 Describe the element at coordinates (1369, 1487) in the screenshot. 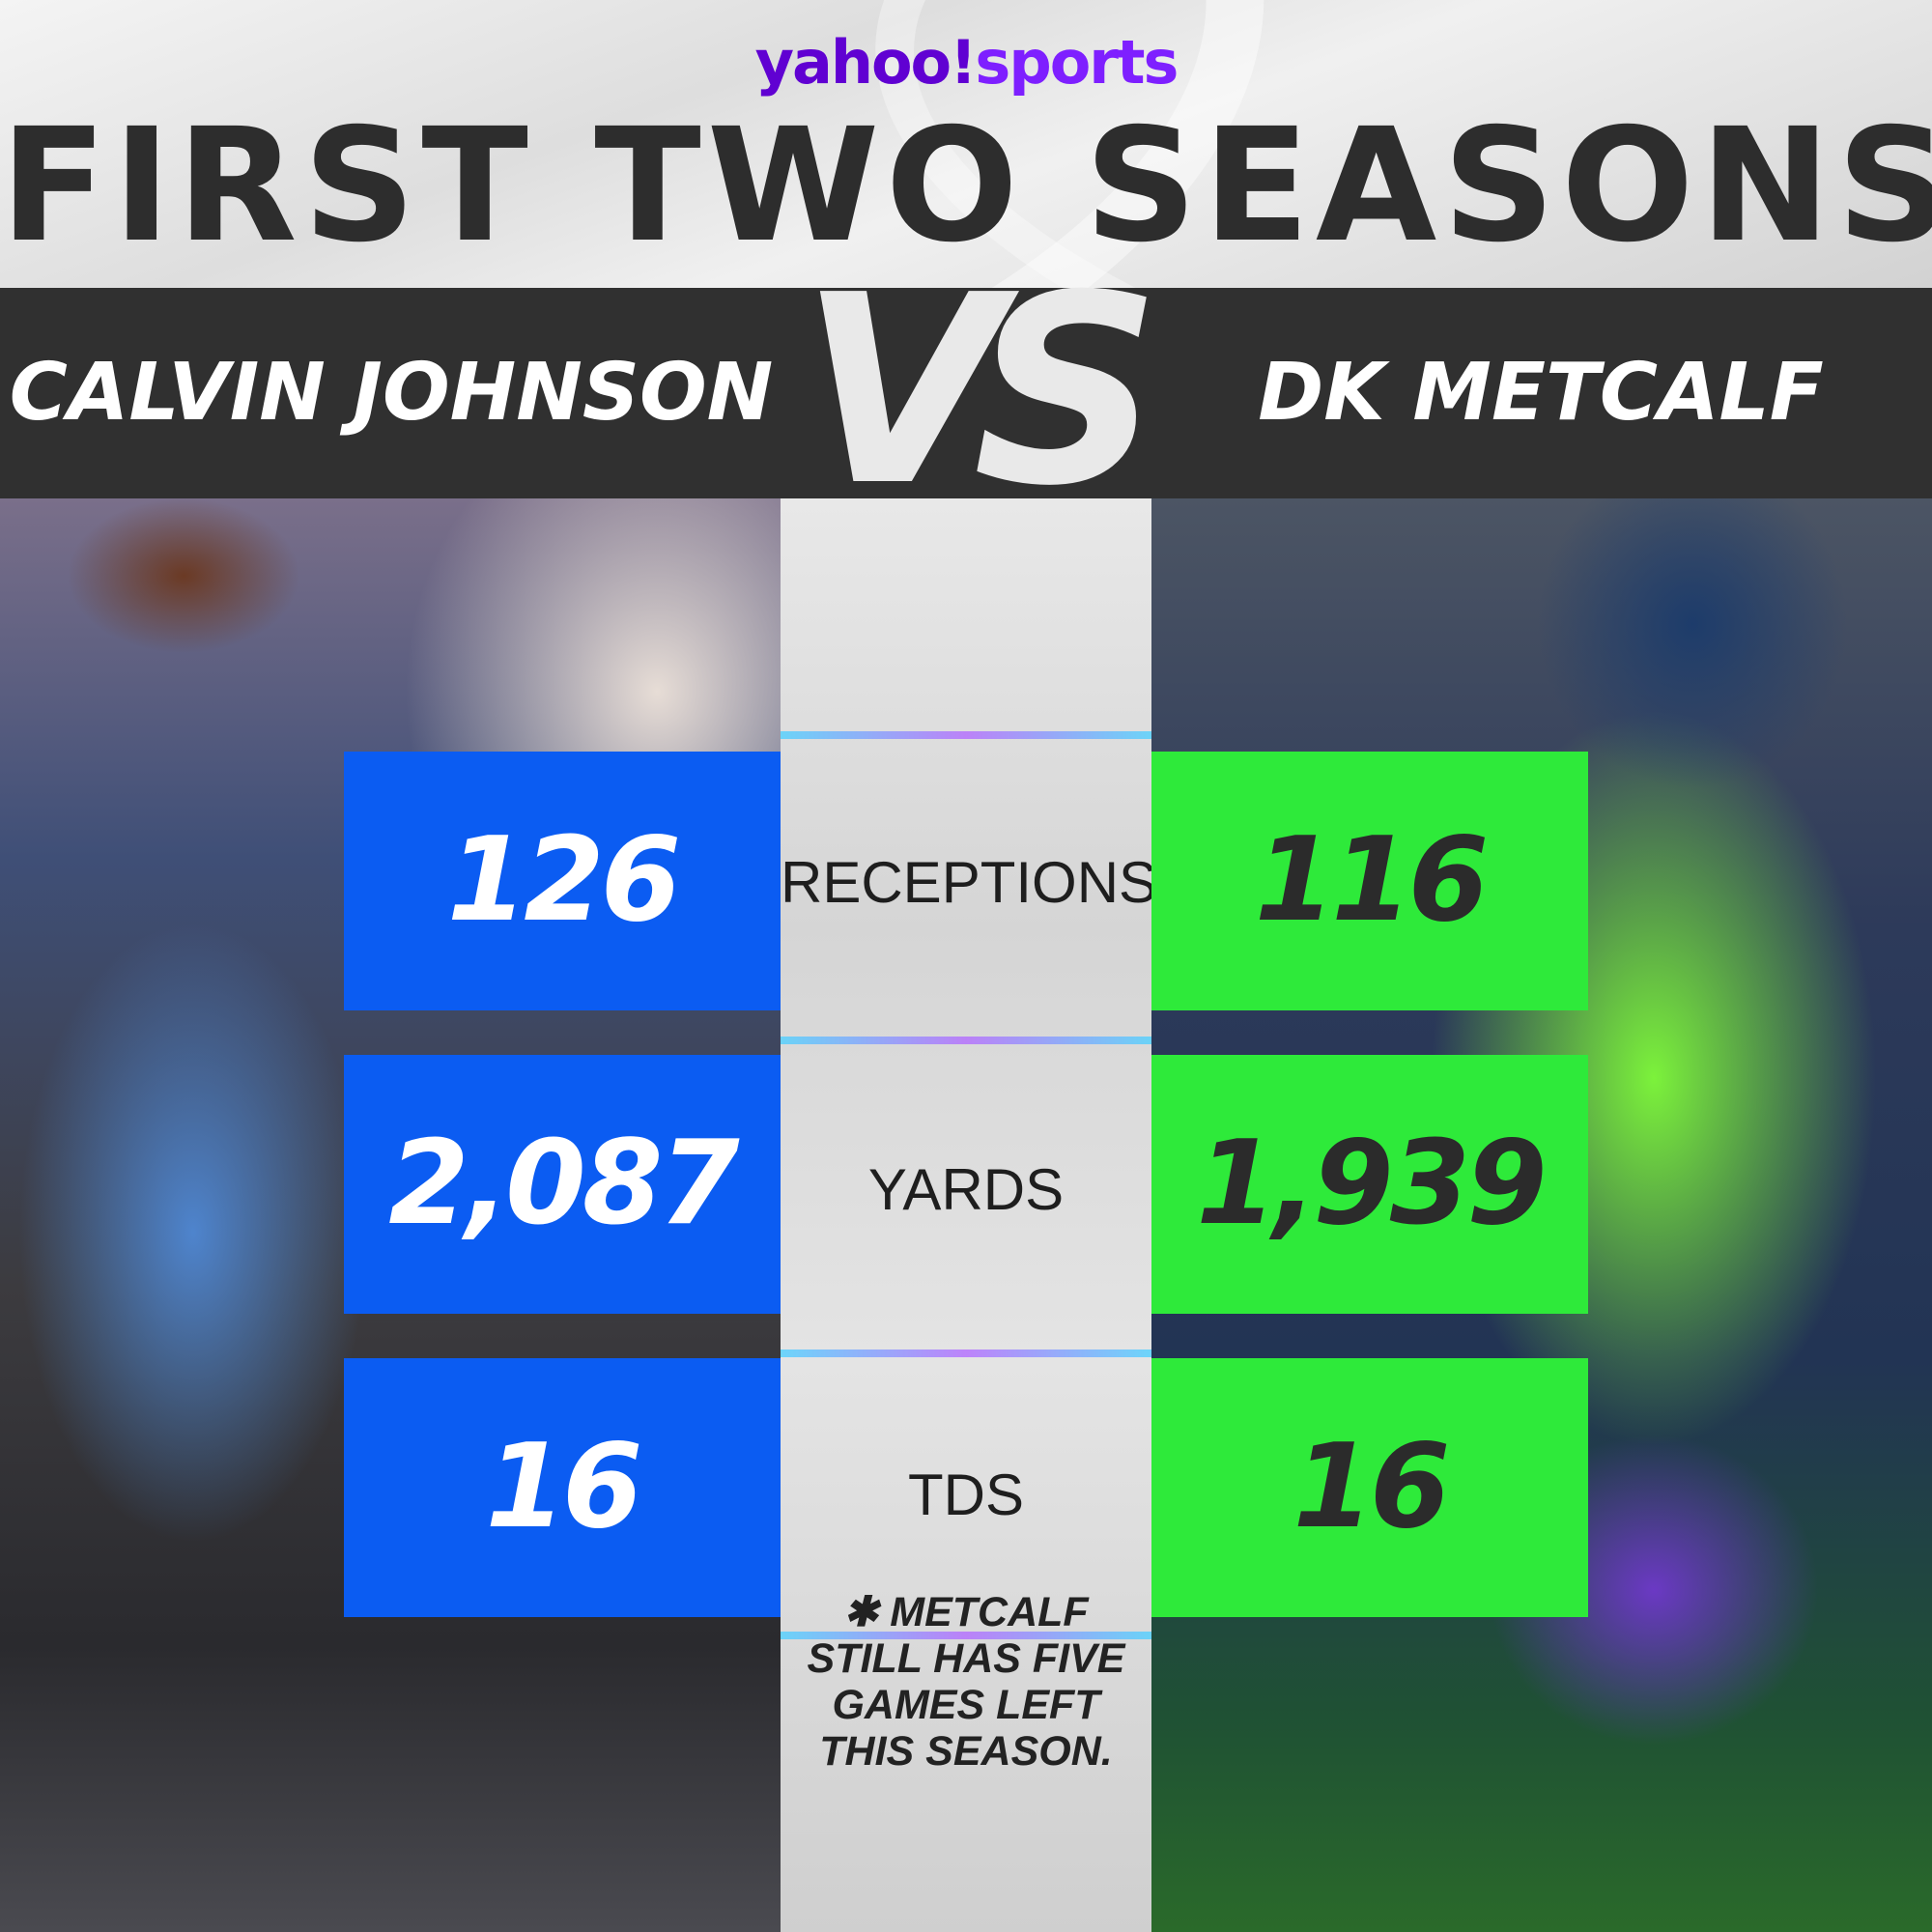

I see `stat-value-right-tds: 16` at that location.